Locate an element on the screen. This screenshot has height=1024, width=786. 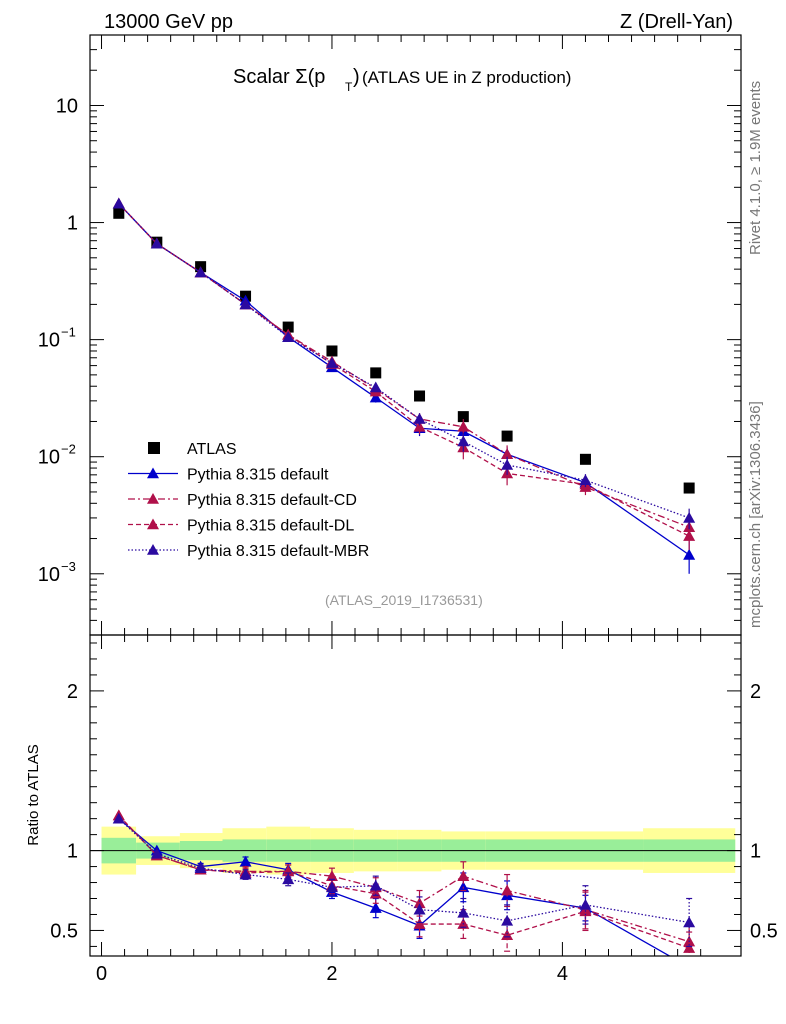
legend-label: Pythia 8.315 default is located at coordinates (258, 475).